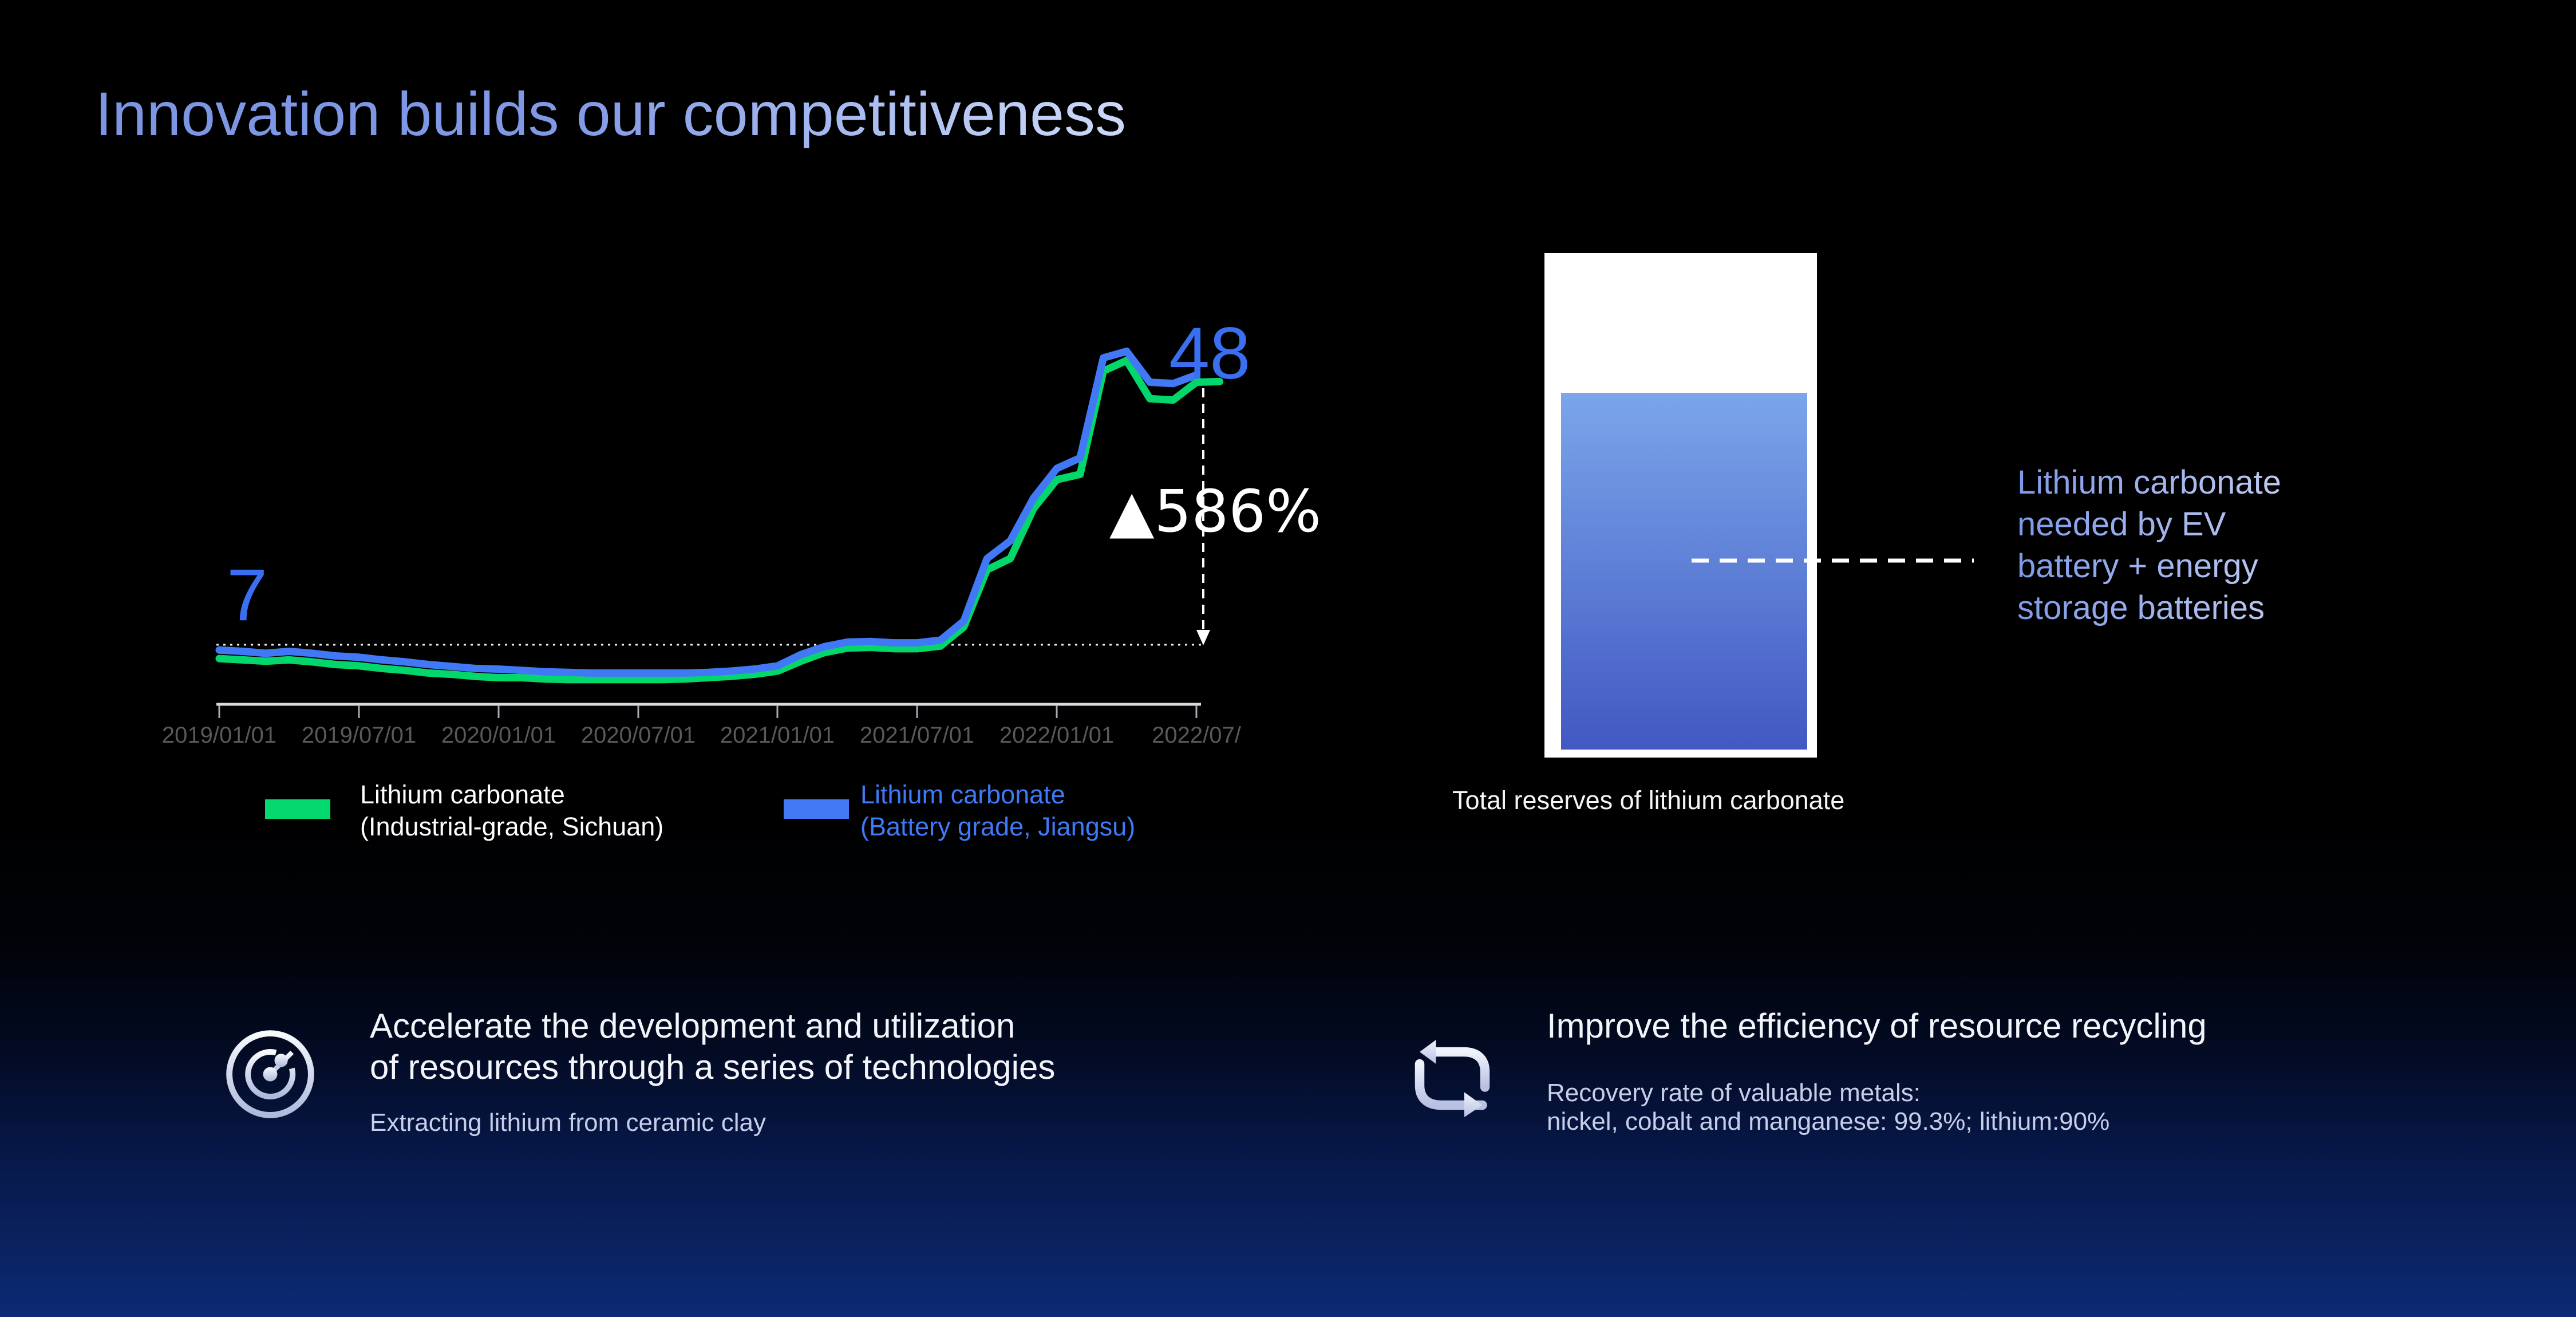 The height and width of the screenshot is (1317, 2576). Describe the element at coordinates (568, 1123) in the screenshot. I see `highlight-1-subtitle: Extracting lithium from ceramic clay` at that location.